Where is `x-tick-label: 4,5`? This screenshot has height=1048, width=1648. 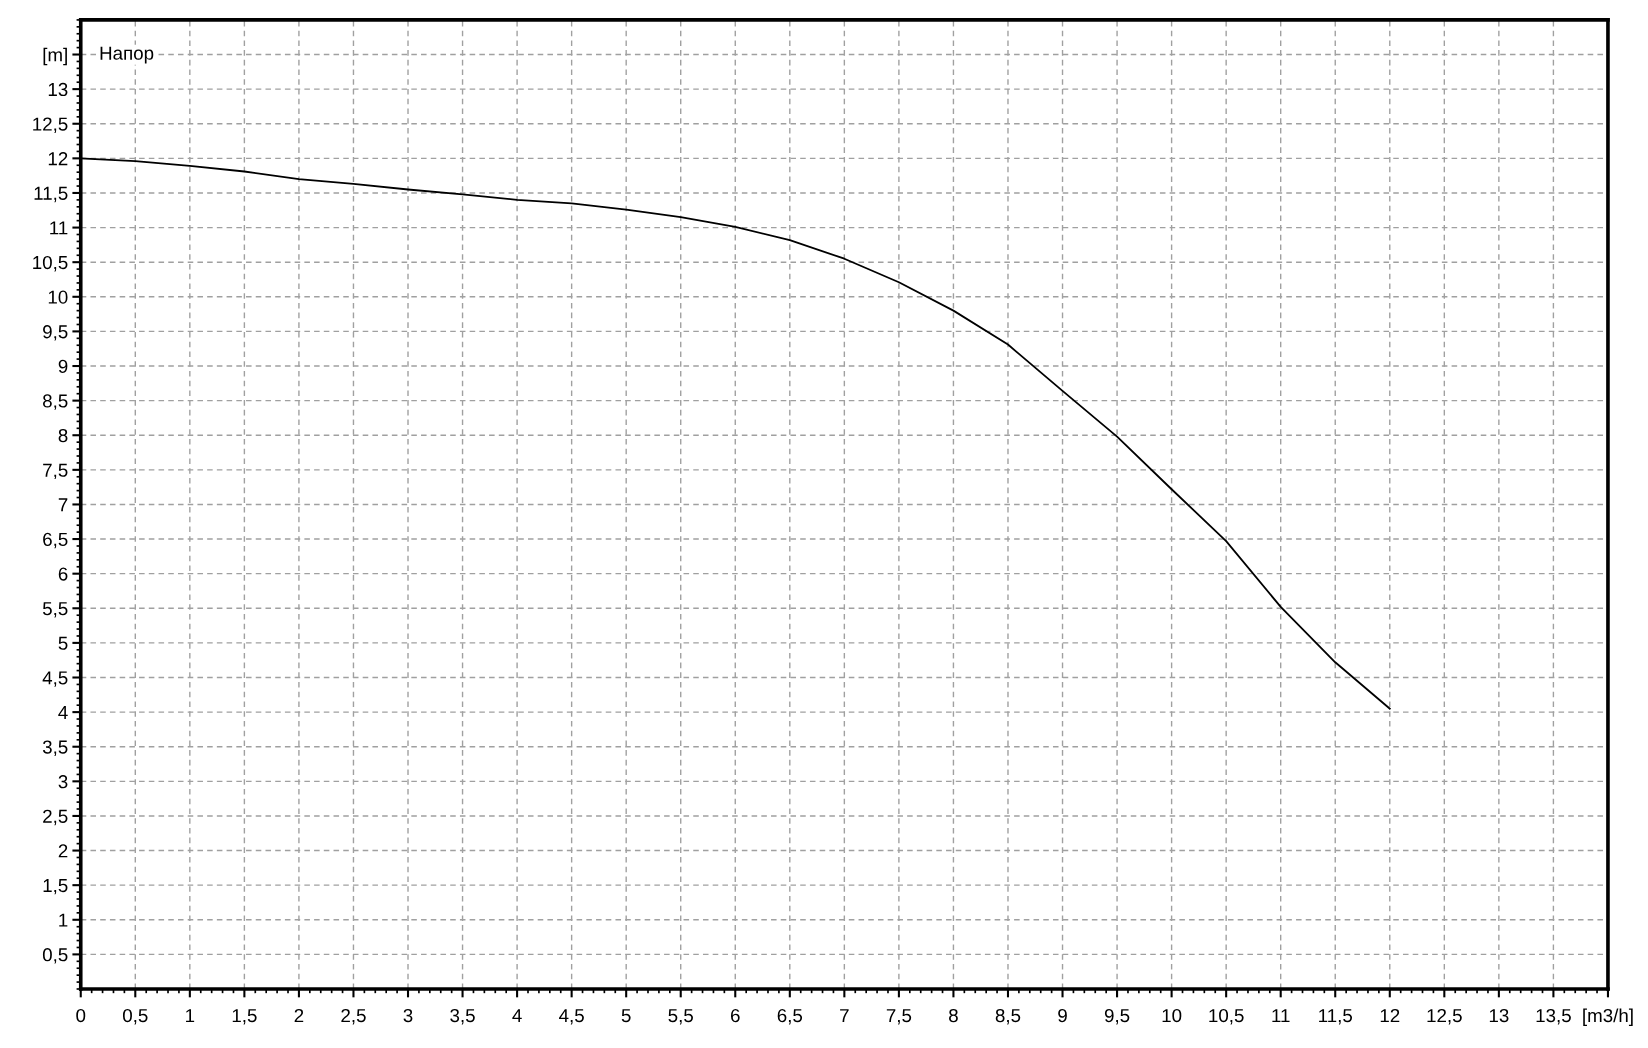 x-tick-label: 4,5 is located at coordinates (571, 1017).